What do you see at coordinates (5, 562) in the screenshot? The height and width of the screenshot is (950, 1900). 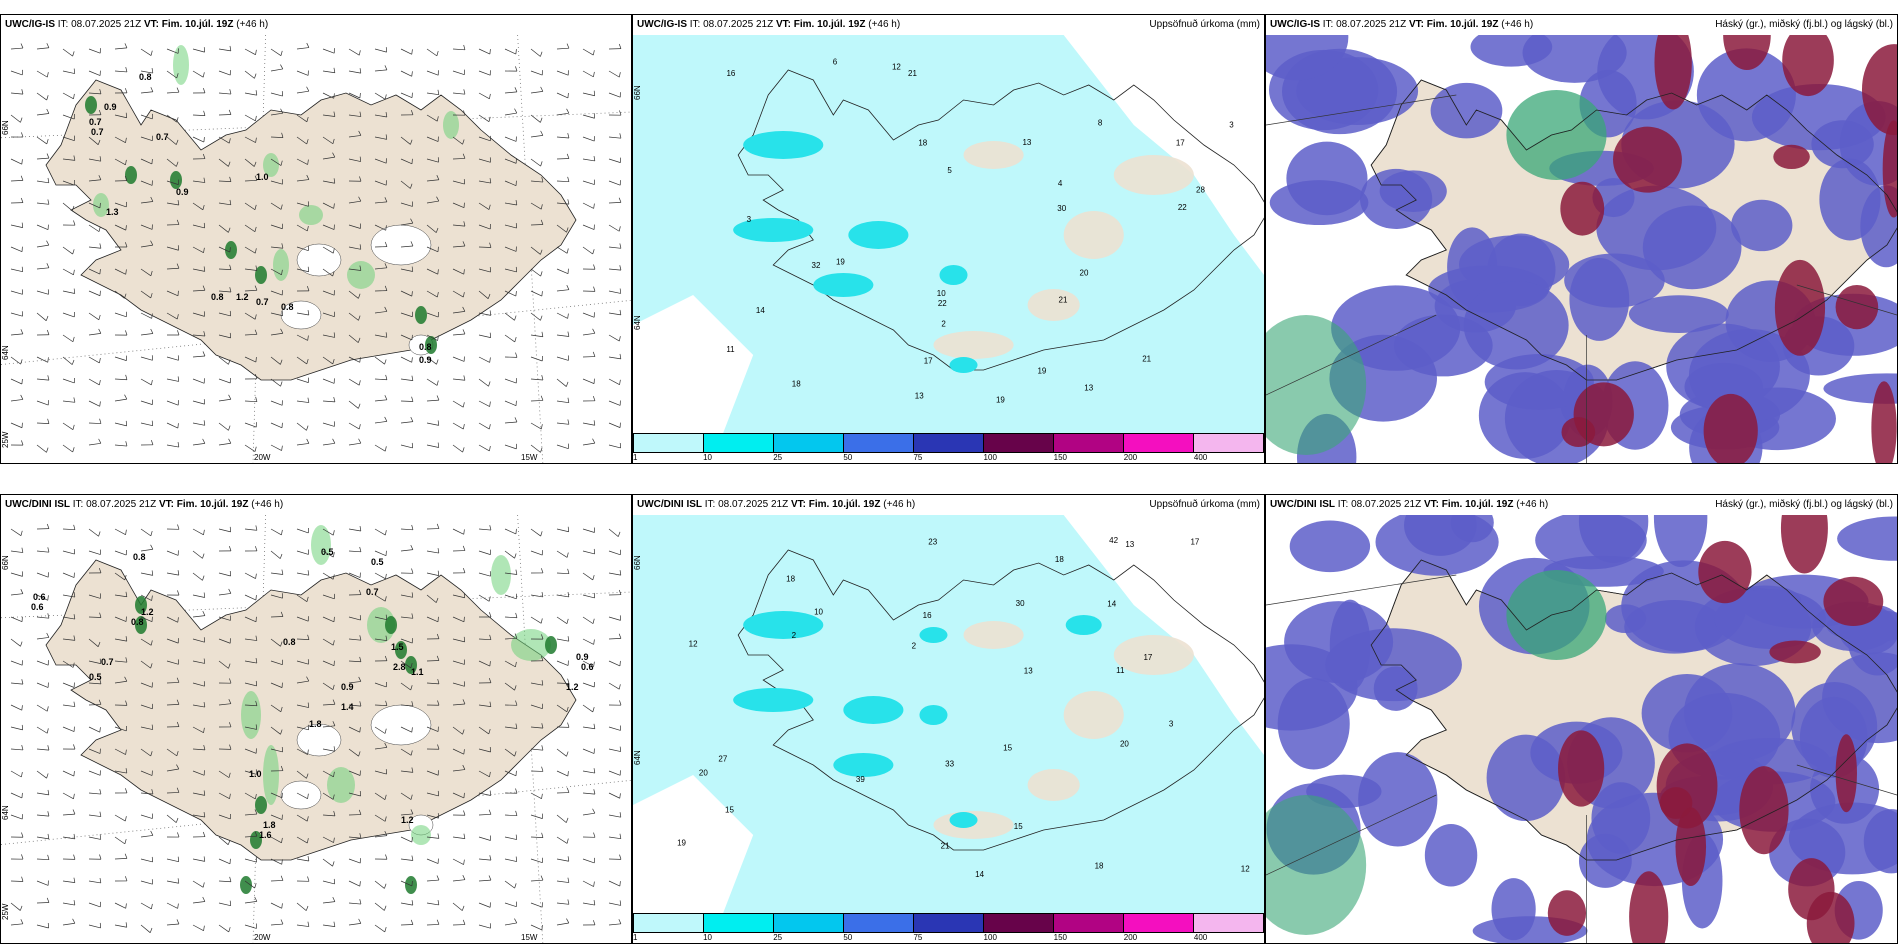 I see `lat-label-66n: 66N` at bounding box center [5, 562].